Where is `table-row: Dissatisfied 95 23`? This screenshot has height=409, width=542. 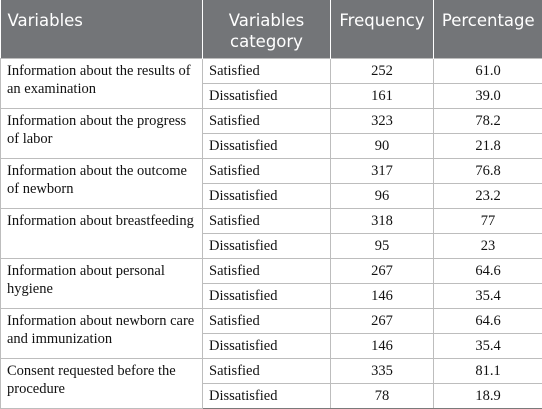
table-row: Dissatisfied 95 23 is located at coordinates (271, 245).